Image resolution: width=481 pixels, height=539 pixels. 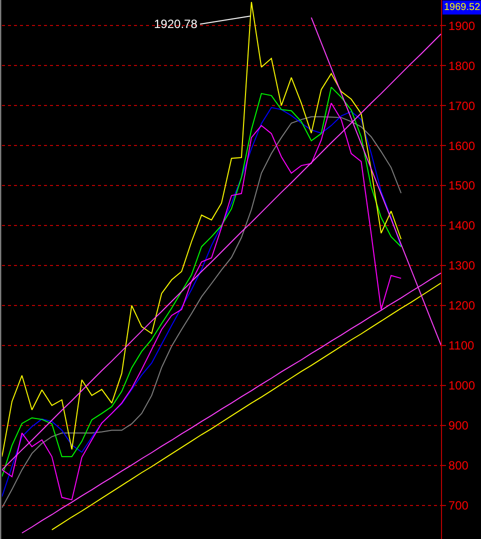 I want to click on text: 1969.52, so click(x=462, y=7).